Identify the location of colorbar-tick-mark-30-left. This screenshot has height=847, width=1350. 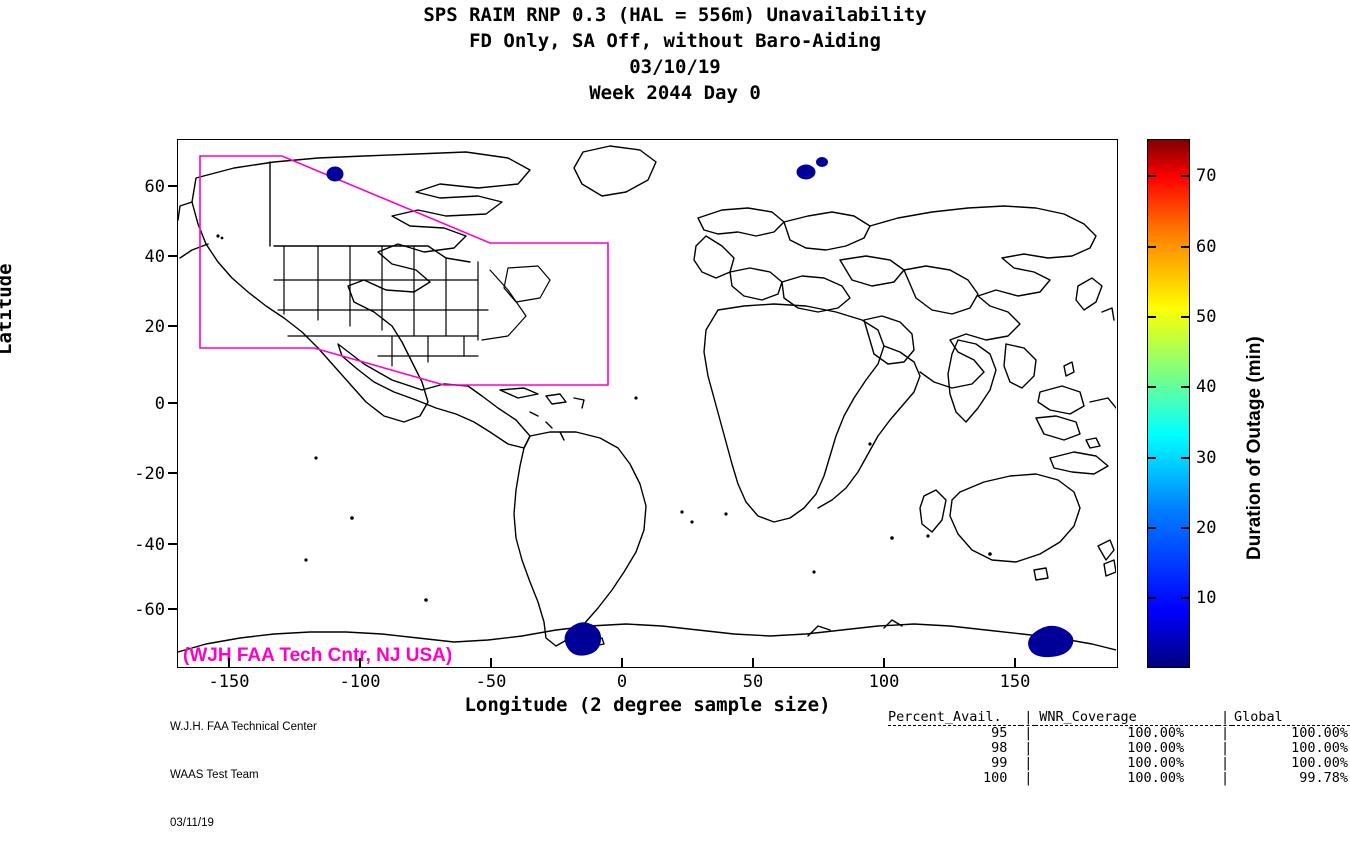
(1151, 458).